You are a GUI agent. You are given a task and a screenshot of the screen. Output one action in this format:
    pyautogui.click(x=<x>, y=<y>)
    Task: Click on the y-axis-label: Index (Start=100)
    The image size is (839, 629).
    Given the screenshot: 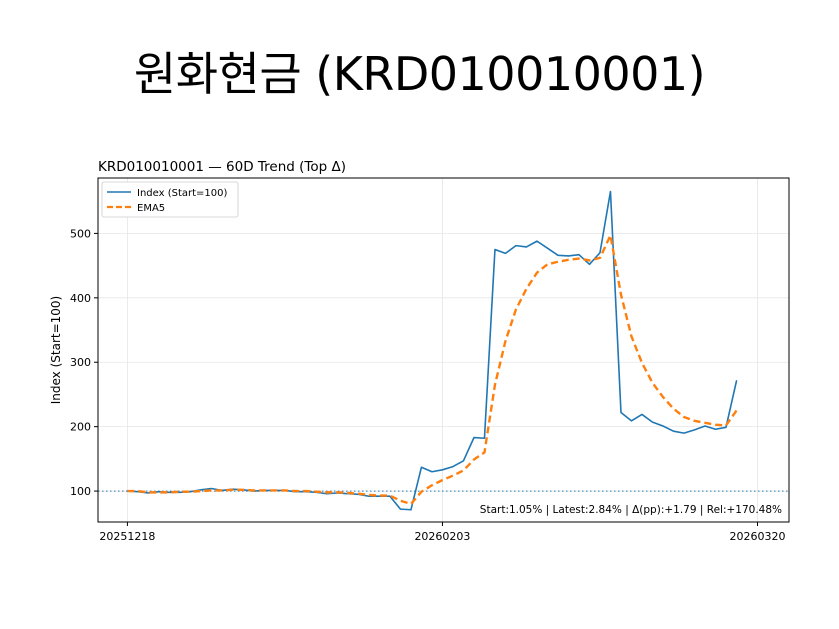 What is the action you would take?
    pyautogui.click(x=56, y=350)
    